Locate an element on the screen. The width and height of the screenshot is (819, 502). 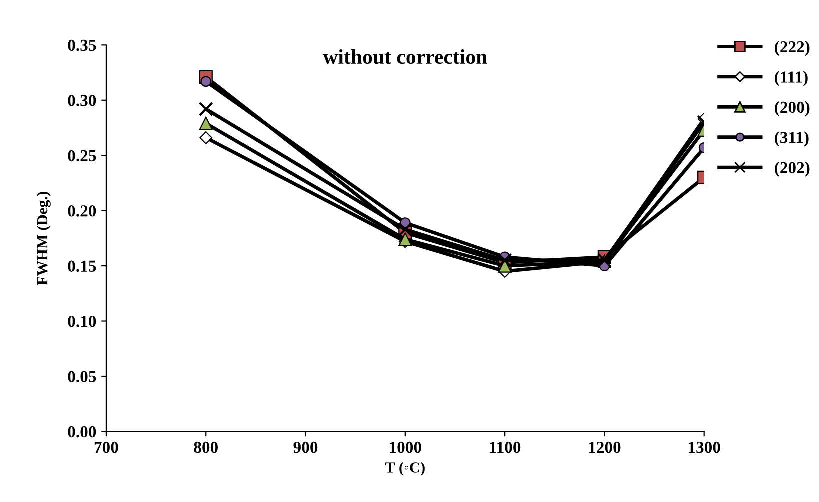
y-axis-title: FWHM (Deg.) is located at coordinates (43, 239).